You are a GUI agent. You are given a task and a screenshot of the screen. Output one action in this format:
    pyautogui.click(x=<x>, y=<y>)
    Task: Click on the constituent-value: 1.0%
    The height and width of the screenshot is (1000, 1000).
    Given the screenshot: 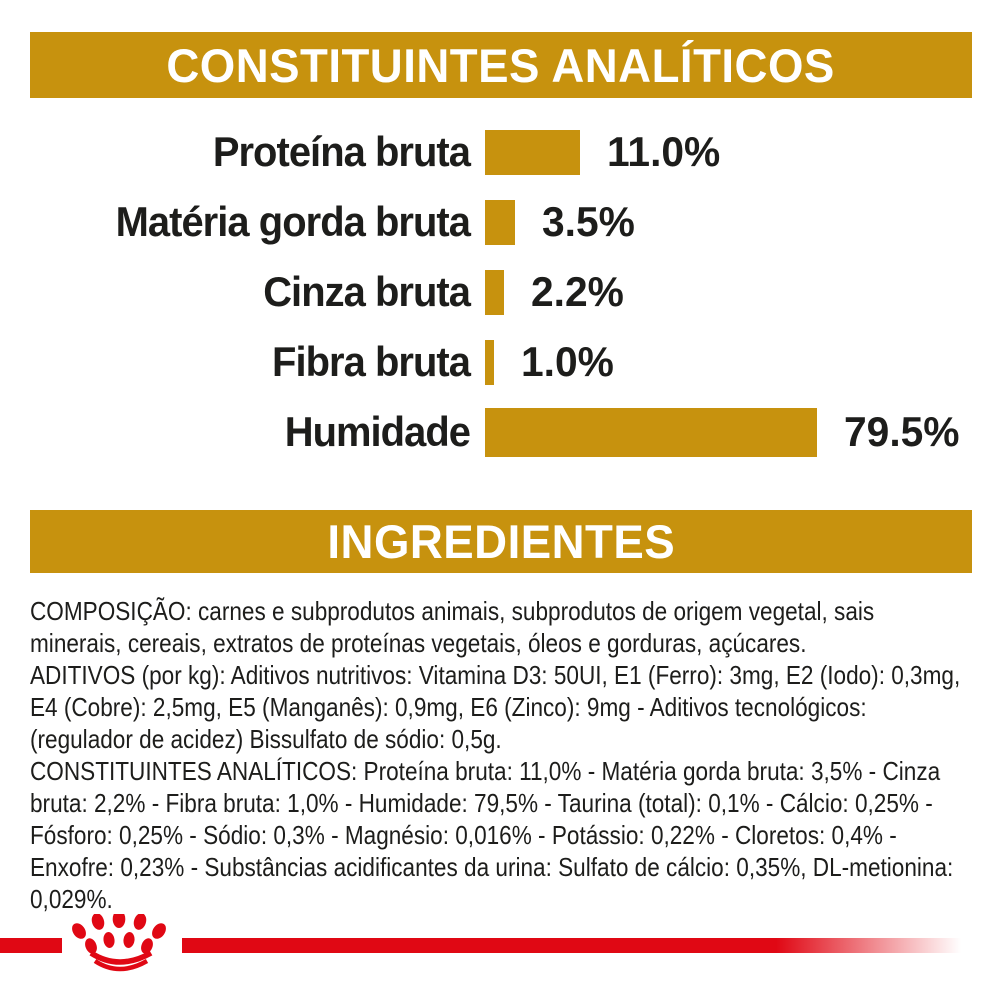 What is the action you would take?
    pyautogui.click(x=567, y=361)
    